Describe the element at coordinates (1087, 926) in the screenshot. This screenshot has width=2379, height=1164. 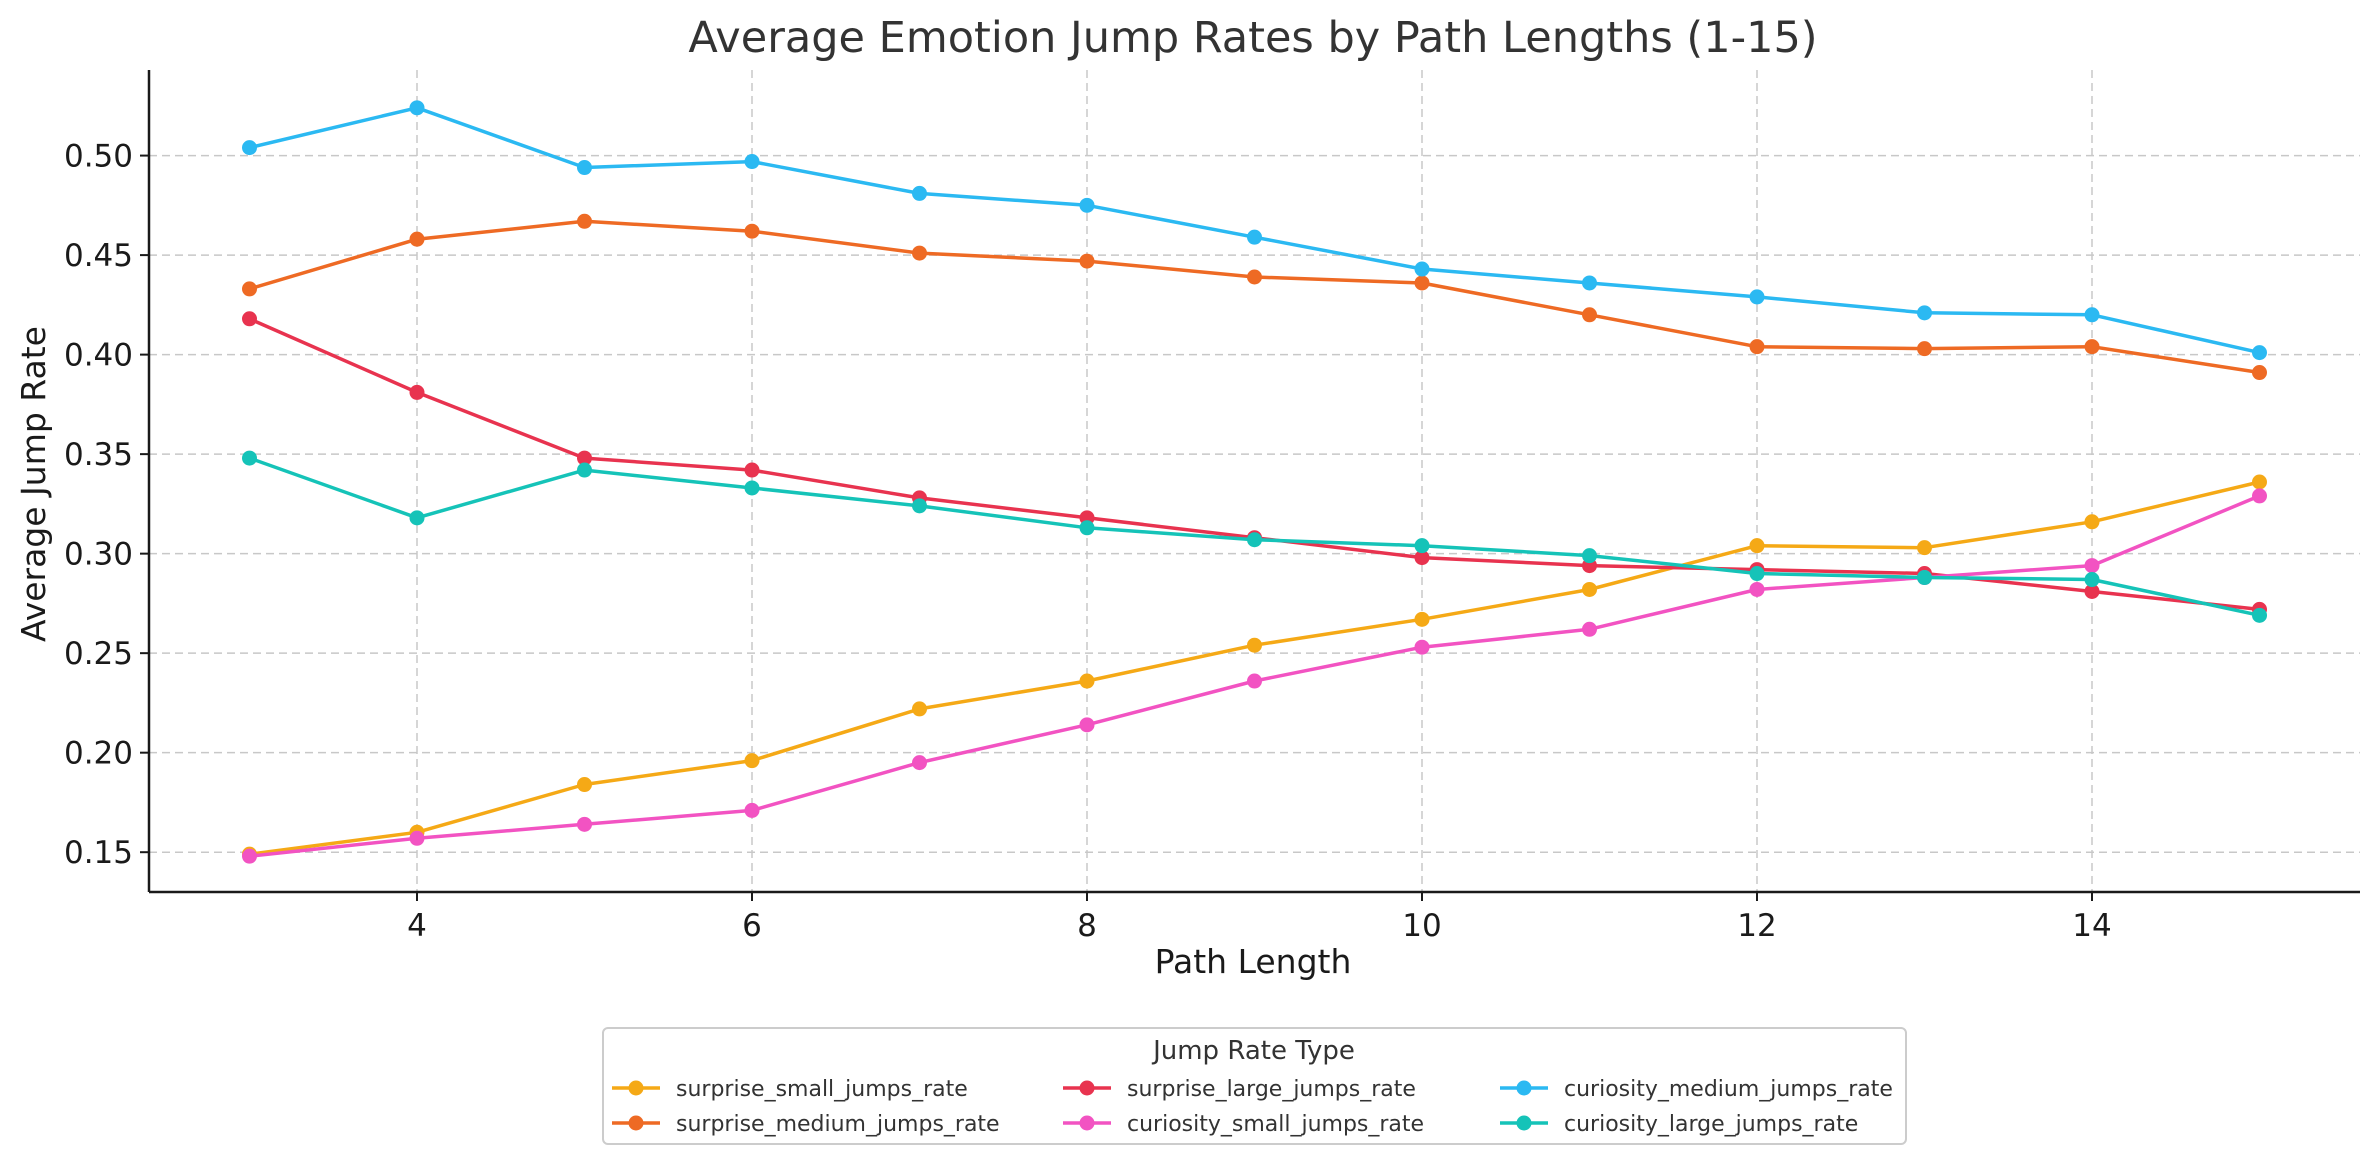
I see `x-tick-label: 8` at that location.